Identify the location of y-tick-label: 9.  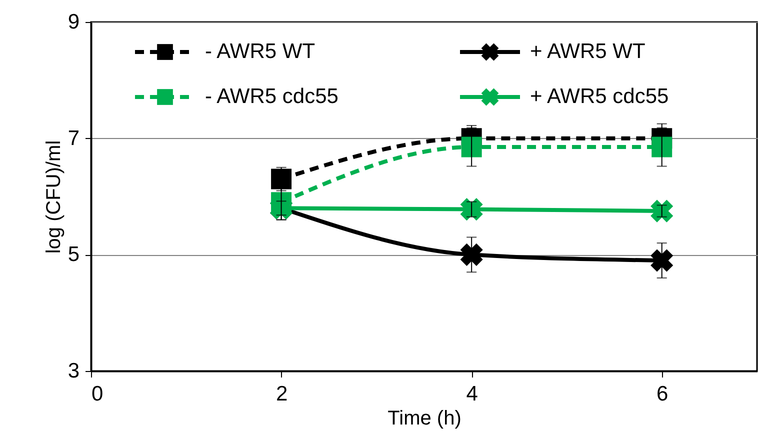
(74, 22).